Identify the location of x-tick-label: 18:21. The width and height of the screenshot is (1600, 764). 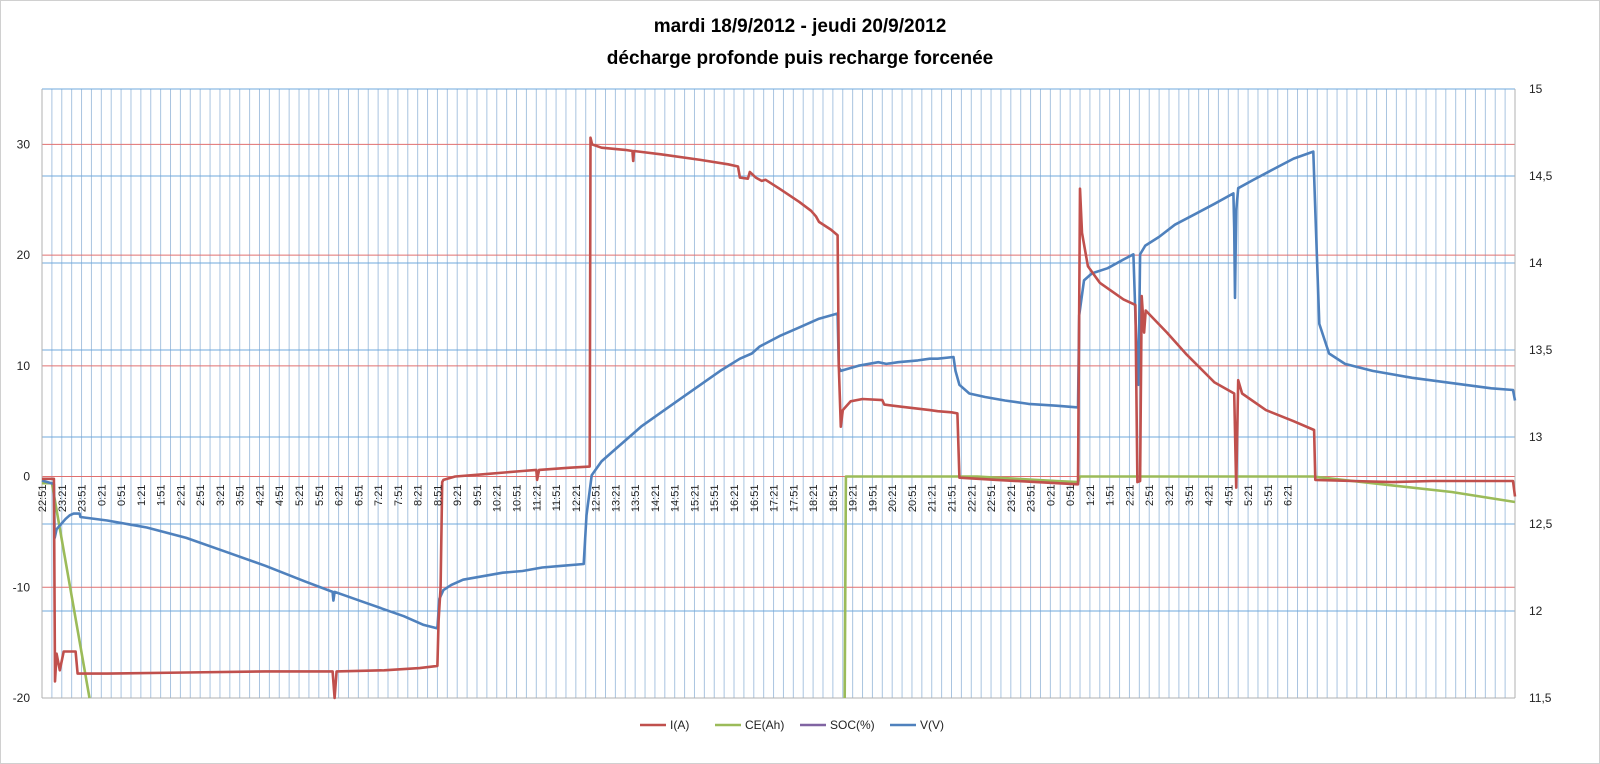
(814, 499).